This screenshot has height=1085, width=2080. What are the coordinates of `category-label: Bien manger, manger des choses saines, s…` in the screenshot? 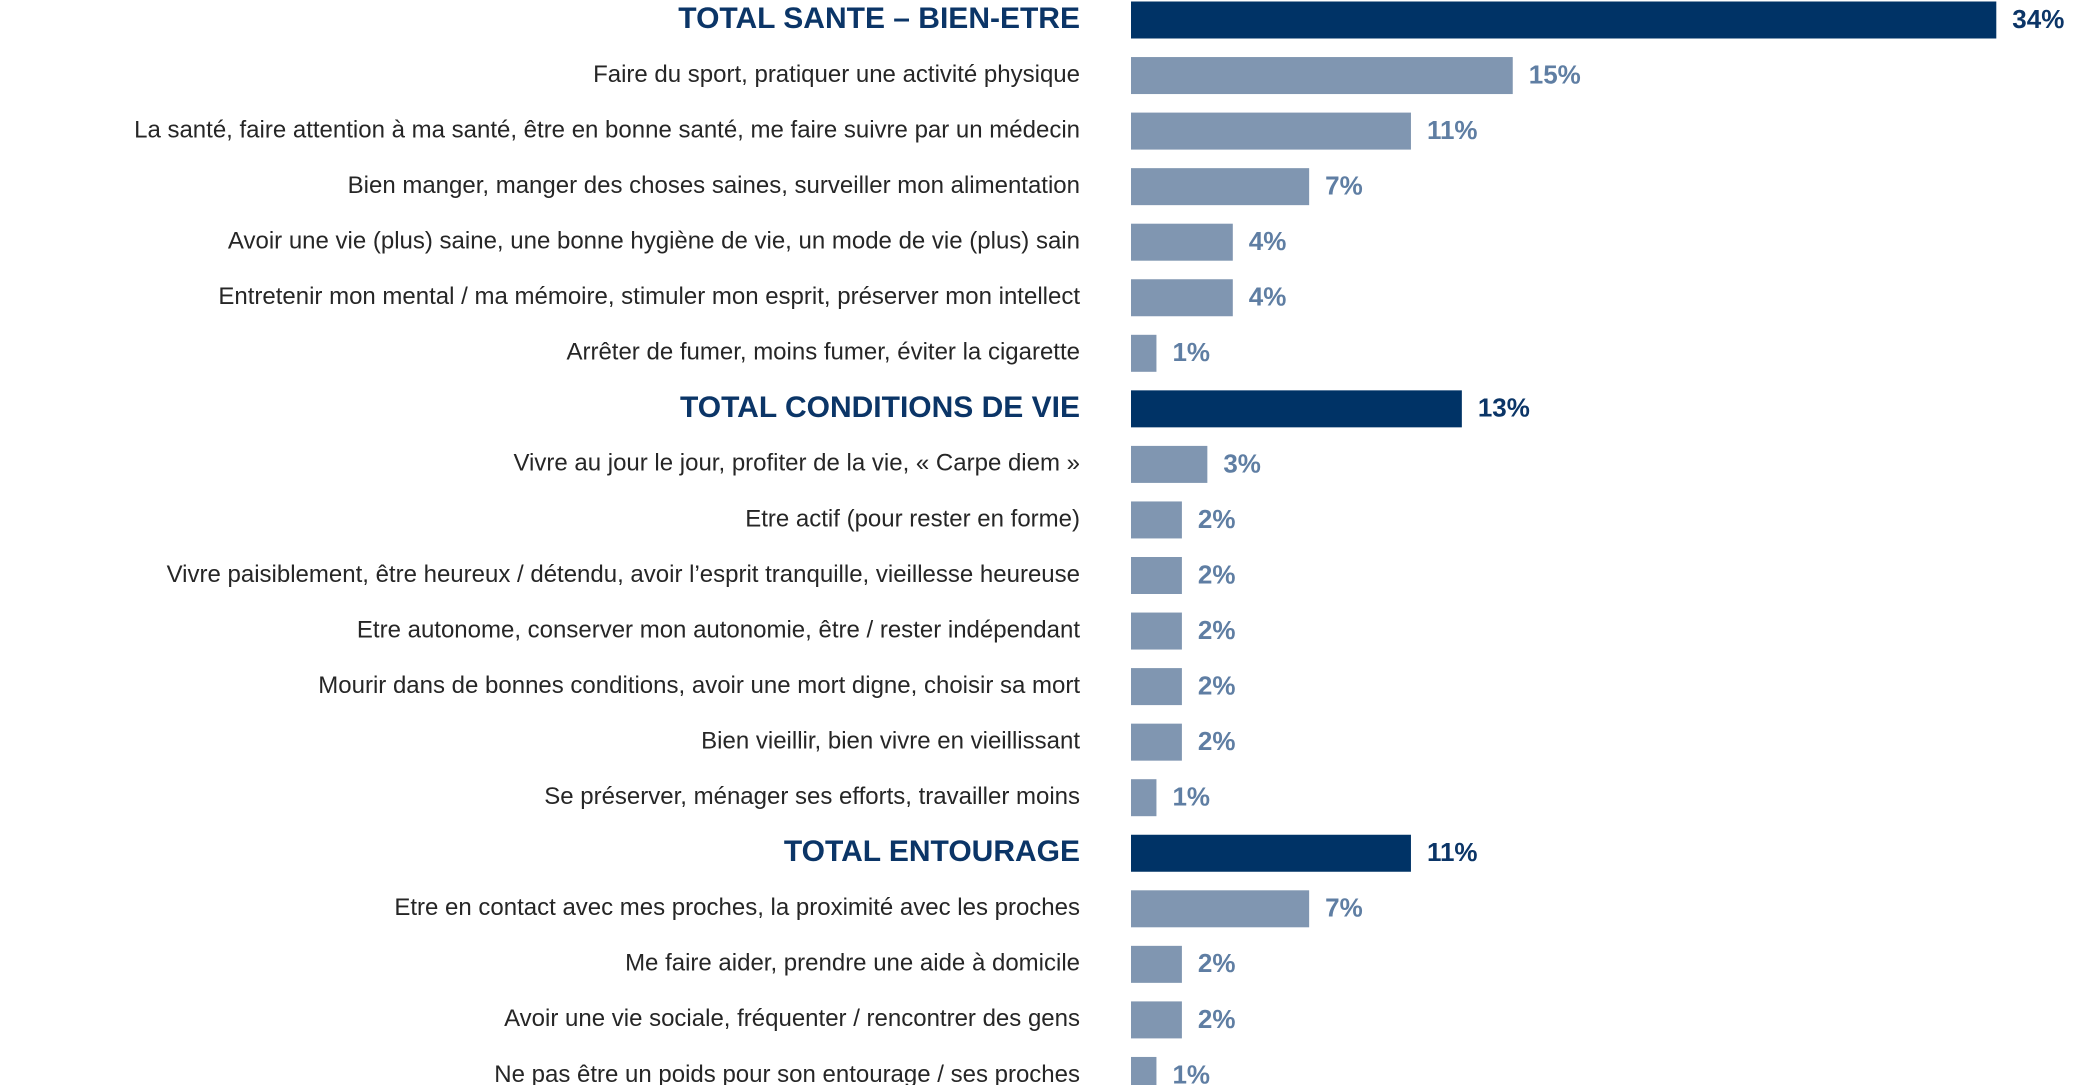 It's located at (714, 185).